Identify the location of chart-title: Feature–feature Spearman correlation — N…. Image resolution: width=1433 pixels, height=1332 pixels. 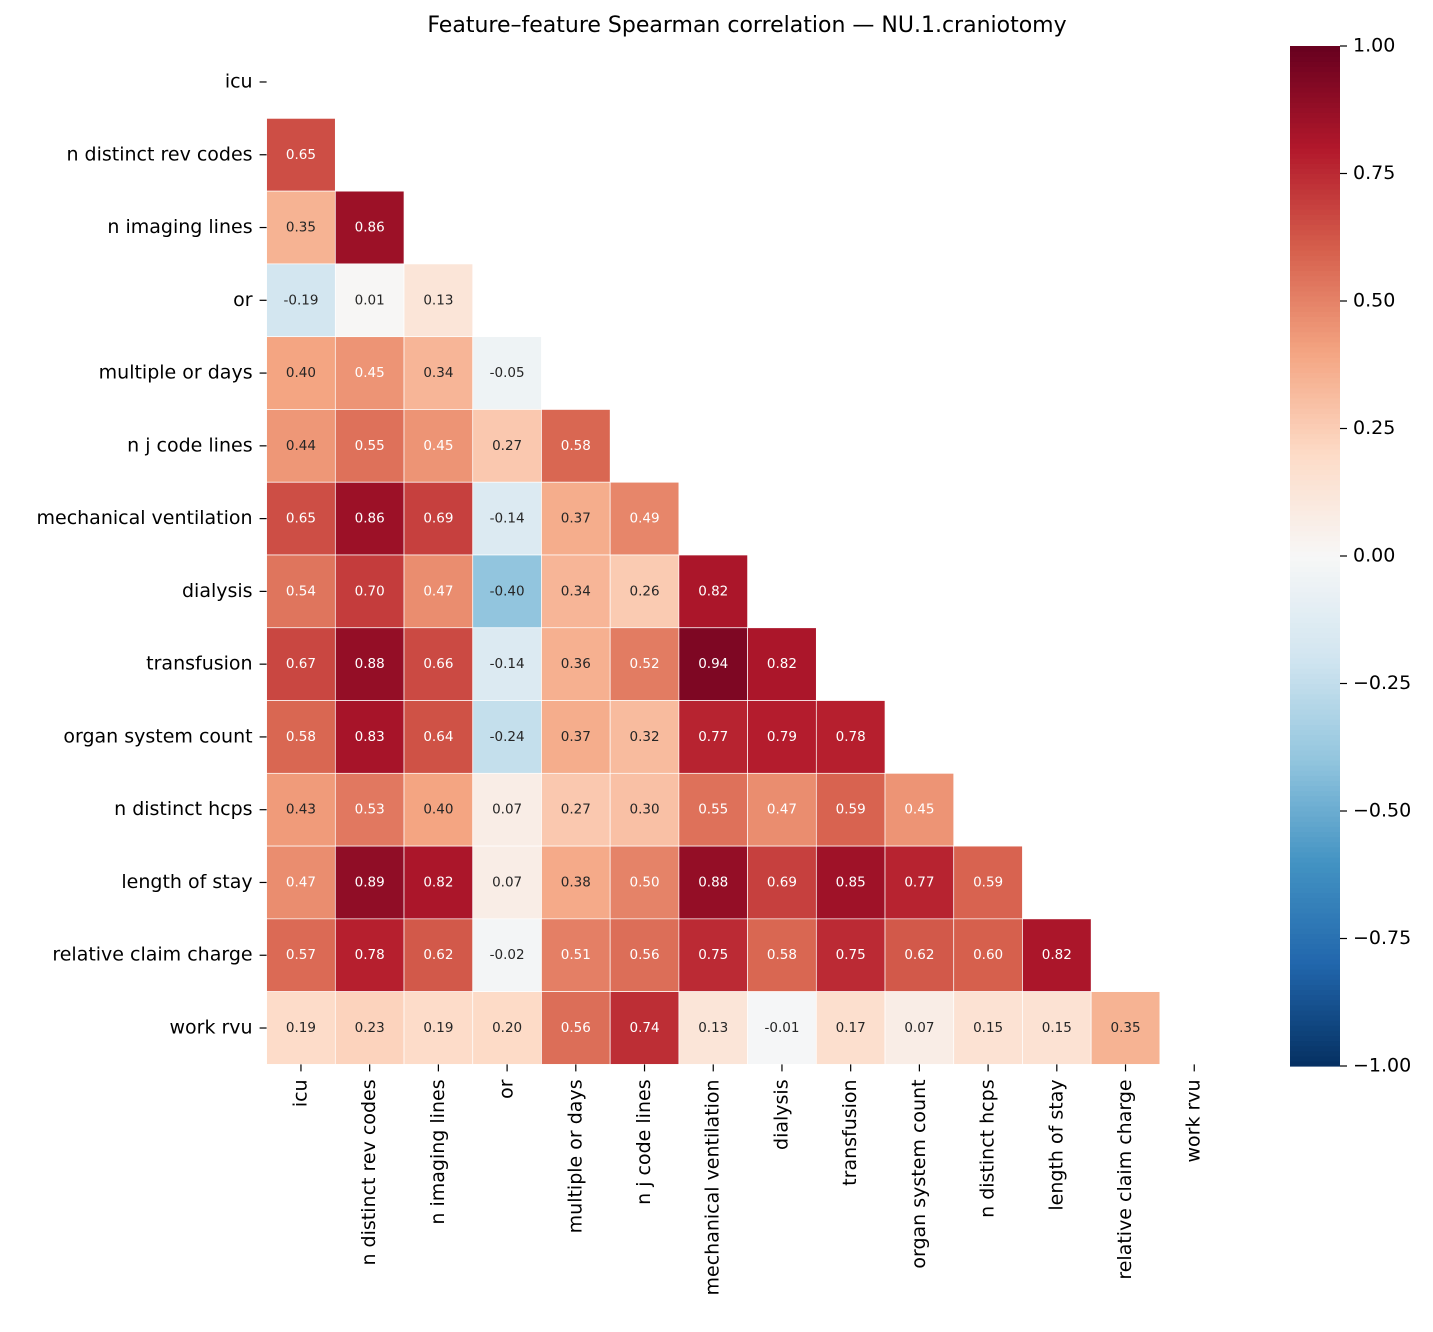
(746, 25).